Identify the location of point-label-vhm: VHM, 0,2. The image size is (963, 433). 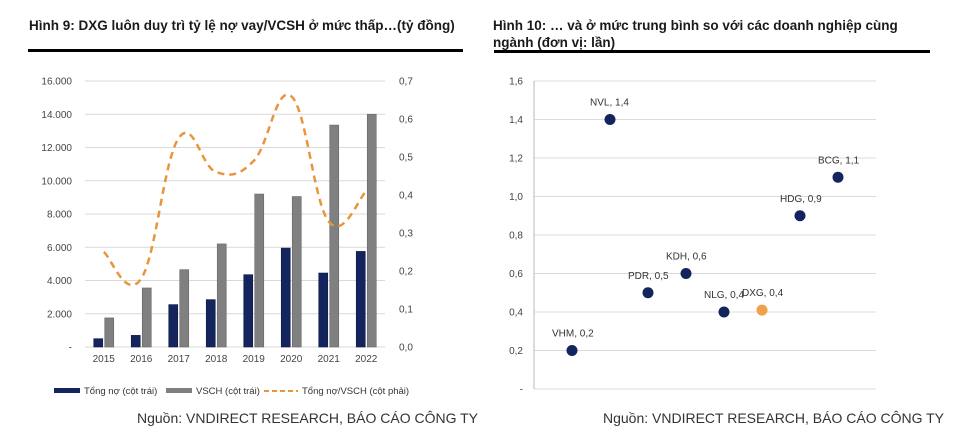
(573, 334).